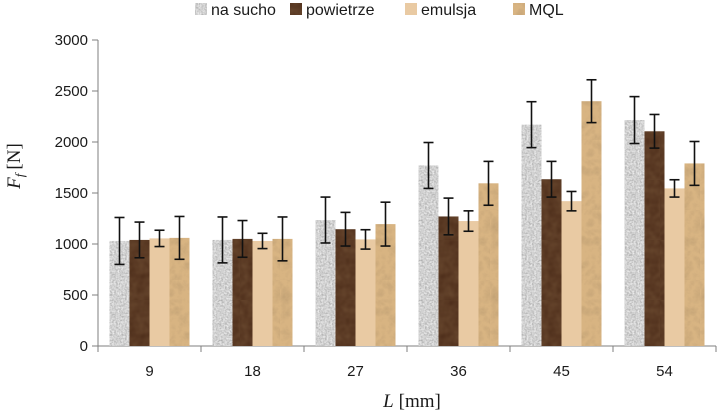 Image resolution: width=718 pixels, height=413 pixels. Describe the element at coordinates (75, 295) in the screenshot. I see `y-tick-label: 500` at that location.